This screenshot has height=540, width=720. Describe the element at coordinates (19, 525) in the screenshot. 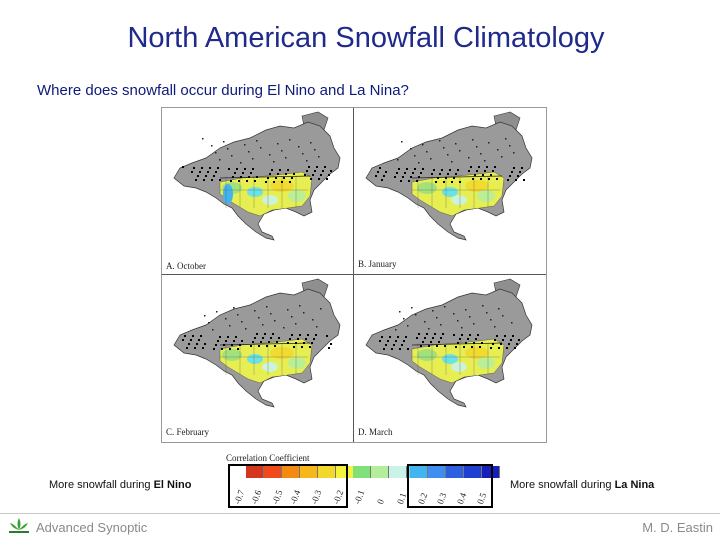

I see `logo-icon` at that location.